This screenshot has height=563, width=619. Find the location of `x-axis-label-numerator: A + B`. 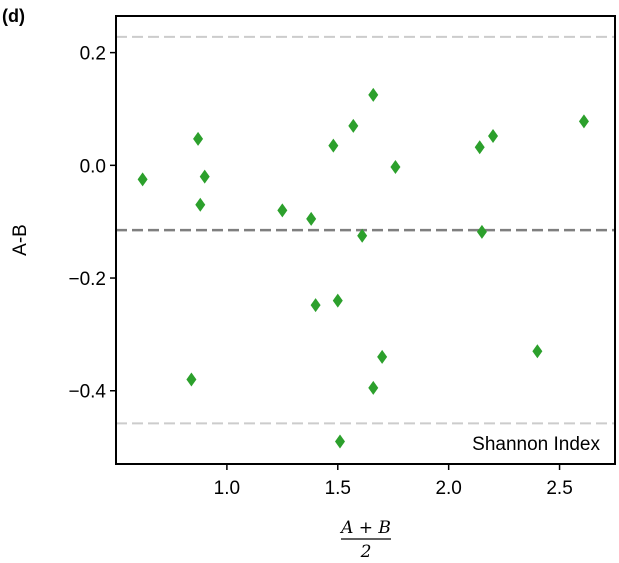

x-axis-label-numerator: A + B is located at coordinates (365, 528).